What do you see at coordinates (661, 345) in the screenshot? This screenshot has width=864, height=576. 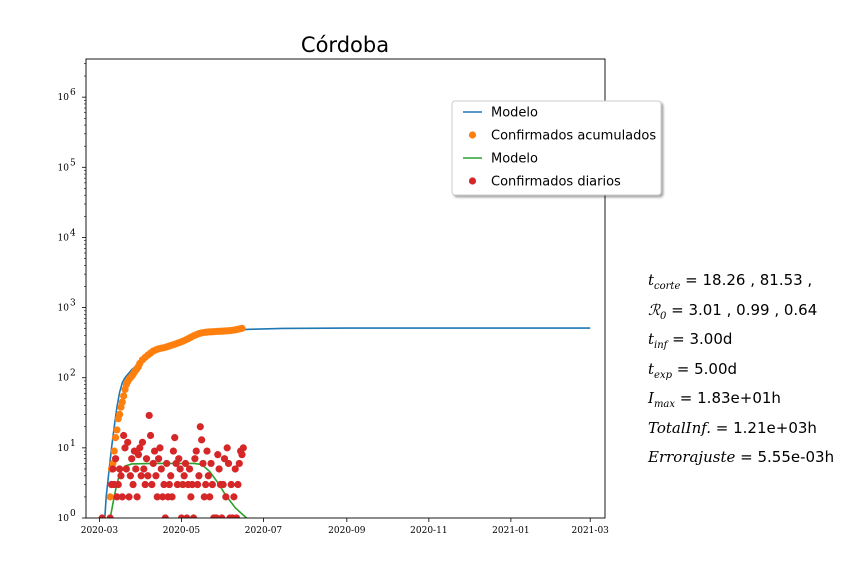 I see `stat-subscript: inf` at bounding box center [661, 345].